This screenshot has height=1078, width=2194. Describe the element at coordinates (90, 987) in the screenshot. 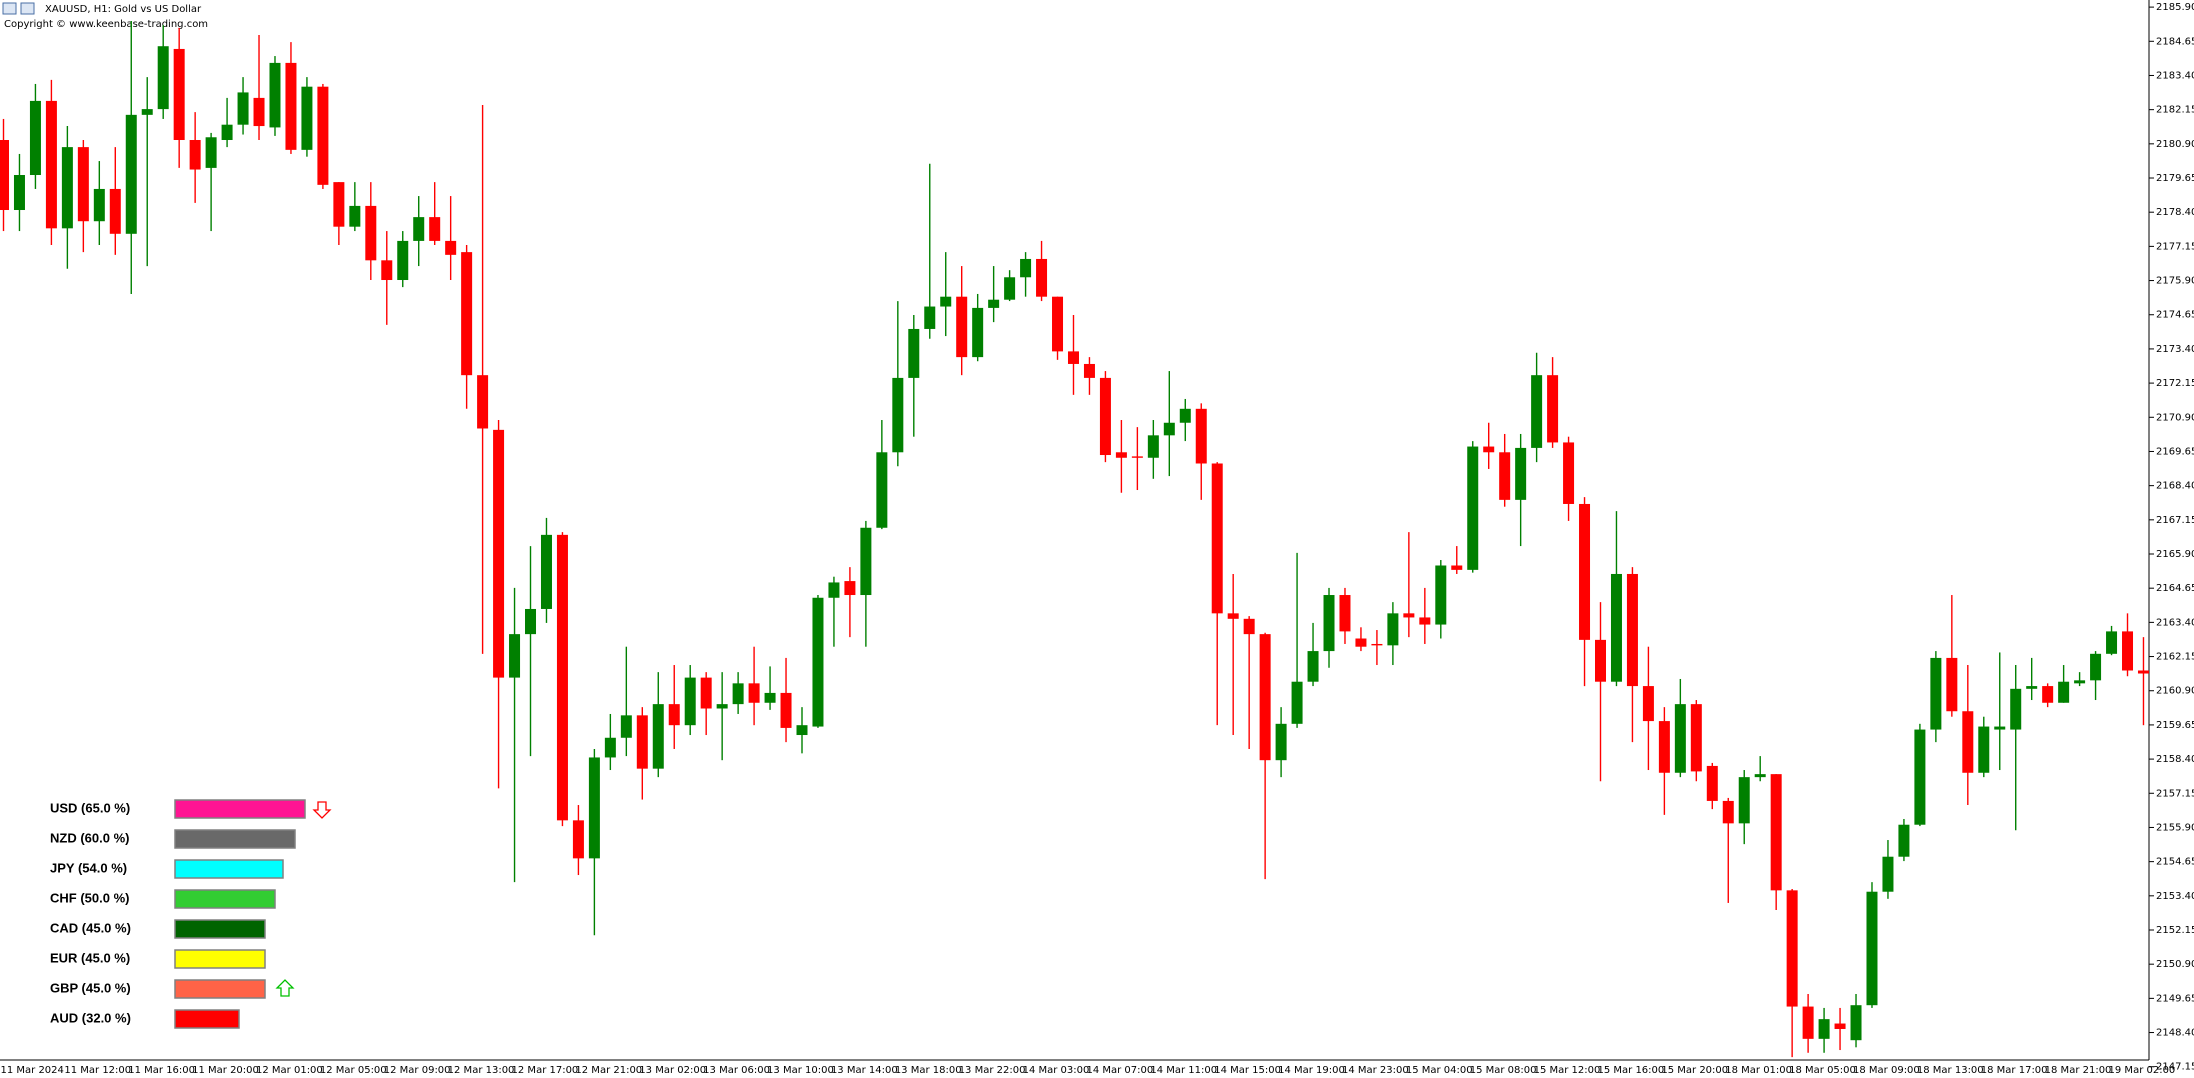

I see `strength-label: GBP (45.0 %)` at that location.